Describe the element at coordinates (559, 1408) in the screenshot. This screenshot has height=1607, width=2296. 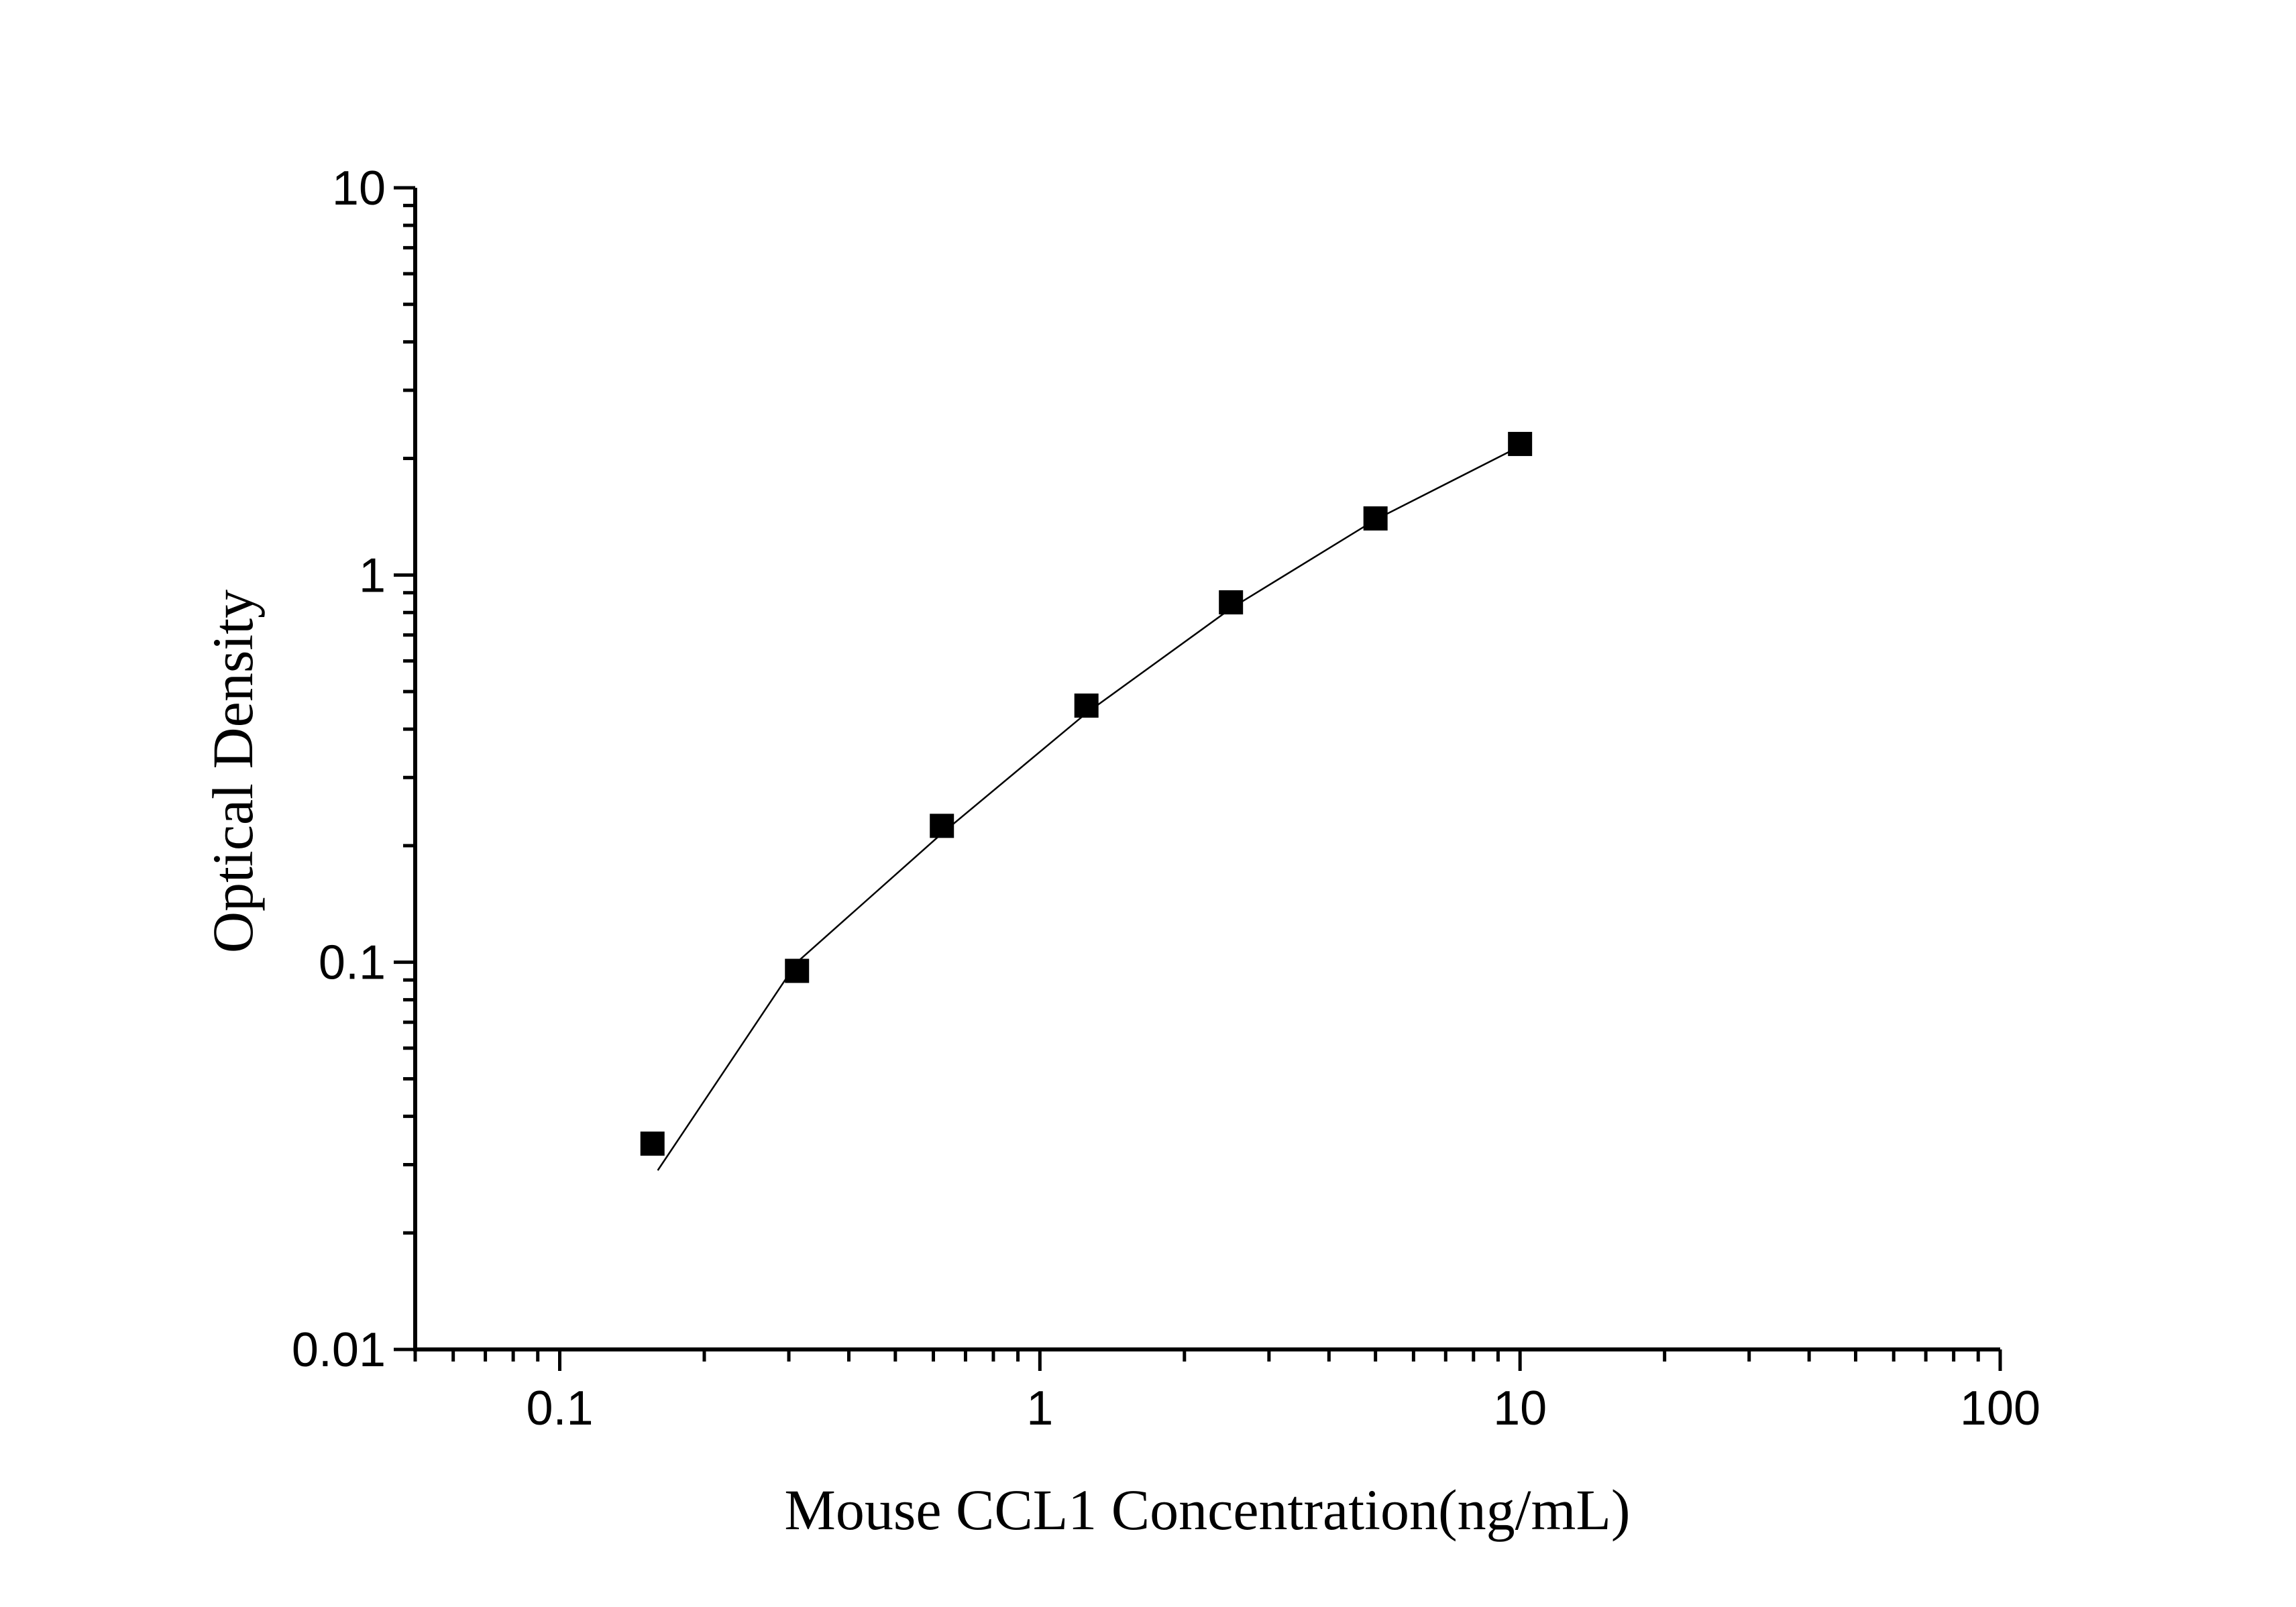
I see `x-tick-label: 0.1` at that location.